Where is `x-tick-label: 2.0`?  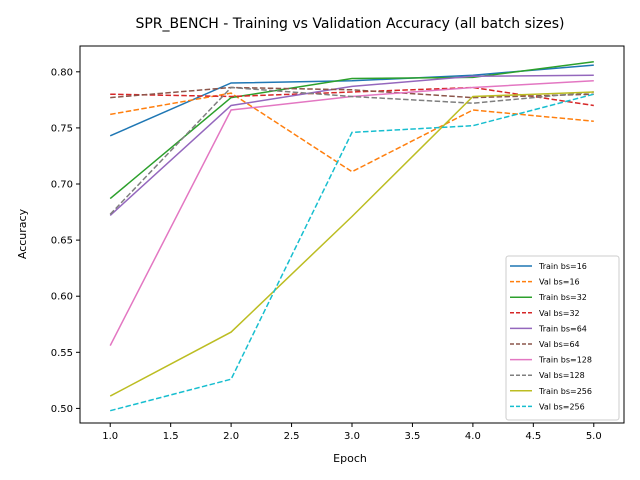
x-tick-label: 2.0 is located at coordinates (231, 436).